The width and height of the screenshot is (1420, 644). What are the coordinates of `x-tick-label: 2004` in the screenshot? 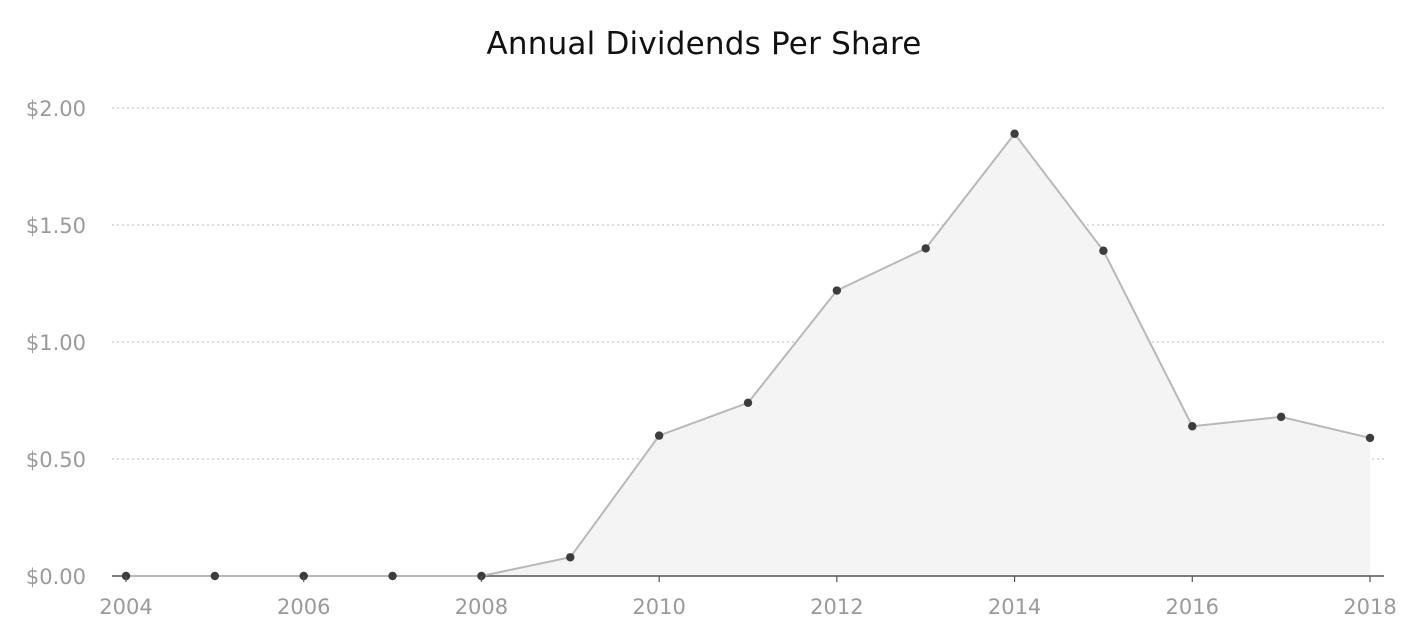 It's located at (125, 607).